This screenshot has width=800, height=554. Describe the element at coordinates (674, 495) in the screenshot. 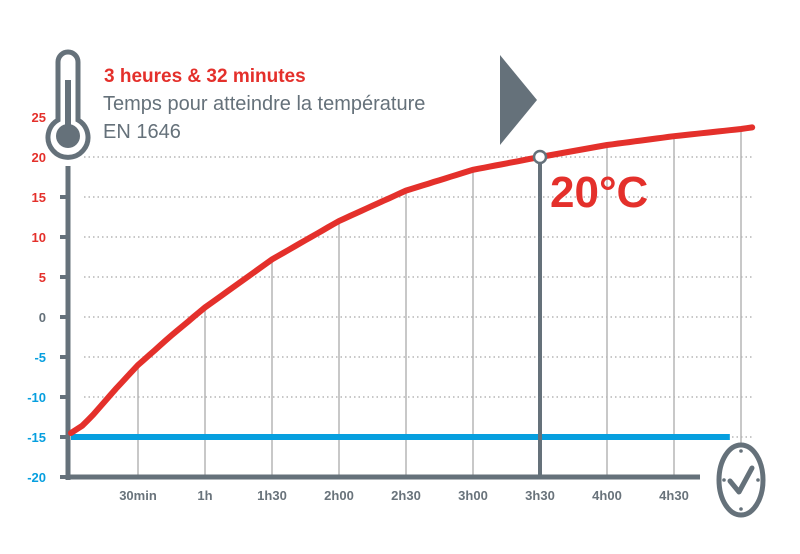

I see `x-tick-label: 4h30` at that location.